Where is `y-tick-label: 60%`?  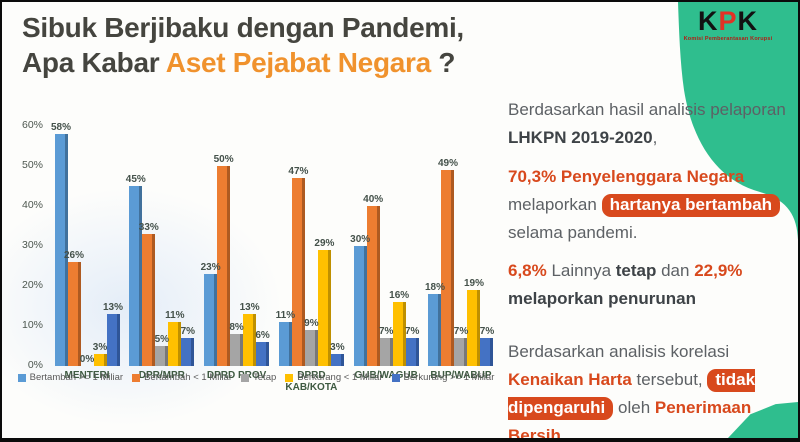 y-tick-label: 60% is located at coordinates (32, 125).